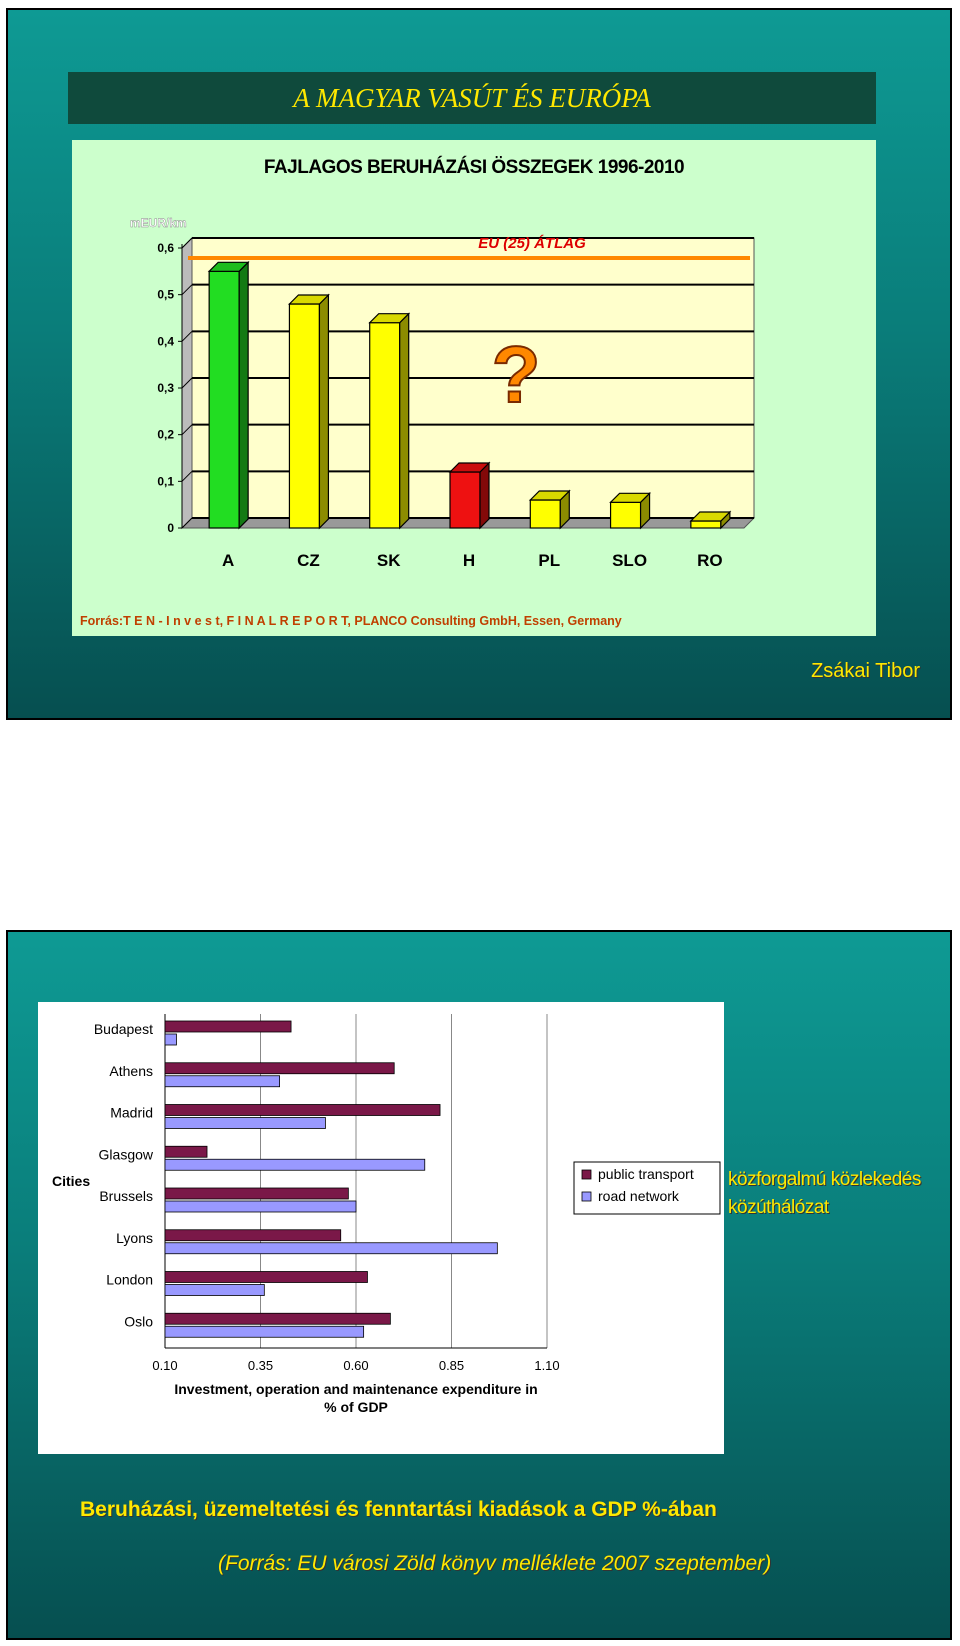 Image resolution: width=960 pixels, height=1646 pixels. Describe the element at coordinates (778, 1207) in the screenshot. I see `side-label-road-network: közúthálózat` at that location.